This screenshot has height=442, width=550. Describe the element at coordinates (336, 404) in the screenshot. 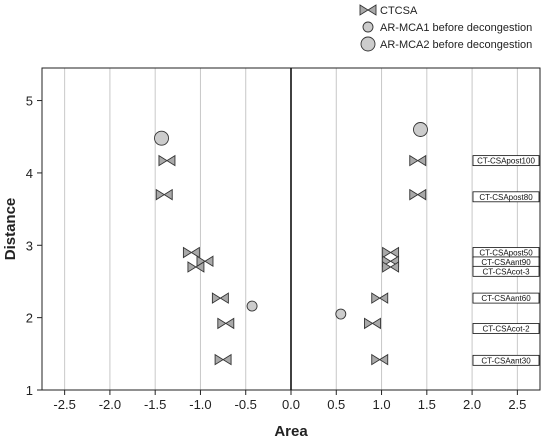

I see `x-tick-label: 0.5` at that location.